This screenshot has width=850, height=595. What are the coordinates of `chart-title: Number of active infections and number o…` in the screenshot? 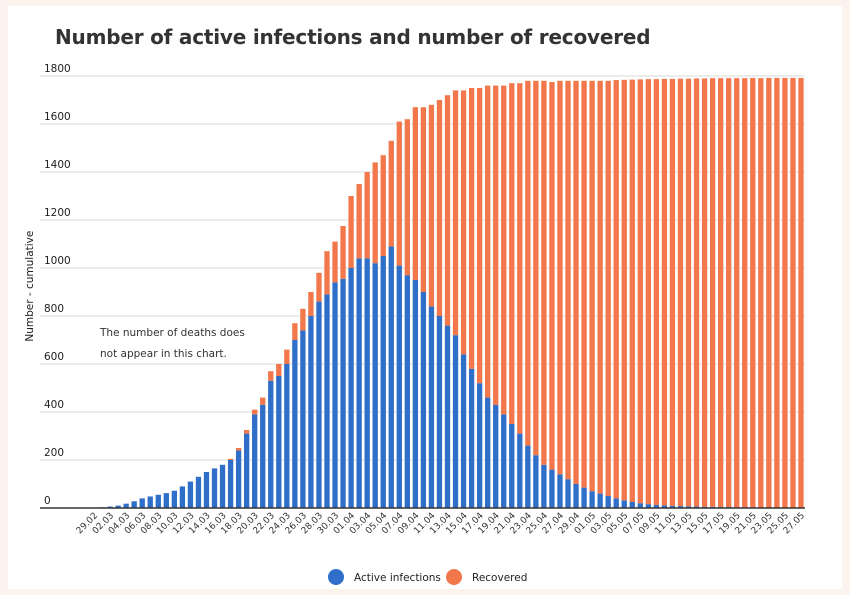 It's located at (353, 37).